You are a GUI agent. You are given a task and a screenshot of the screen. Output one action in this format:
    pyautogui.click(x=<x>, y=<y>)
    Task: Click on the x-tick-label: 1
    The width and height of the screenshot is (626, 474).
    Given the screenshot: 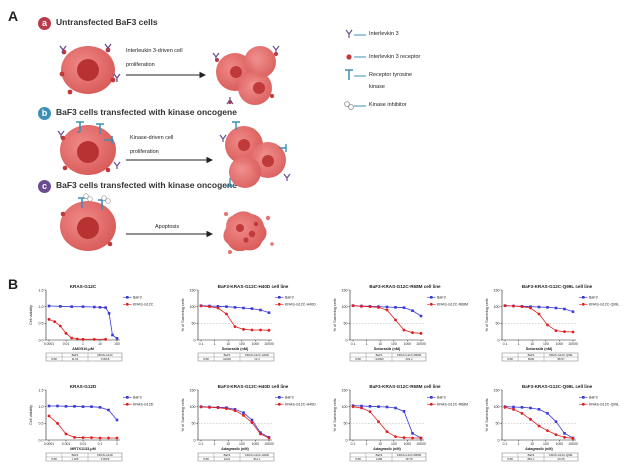 What is the action you would take?
    pyautogui.click(x=83, y=344)
    